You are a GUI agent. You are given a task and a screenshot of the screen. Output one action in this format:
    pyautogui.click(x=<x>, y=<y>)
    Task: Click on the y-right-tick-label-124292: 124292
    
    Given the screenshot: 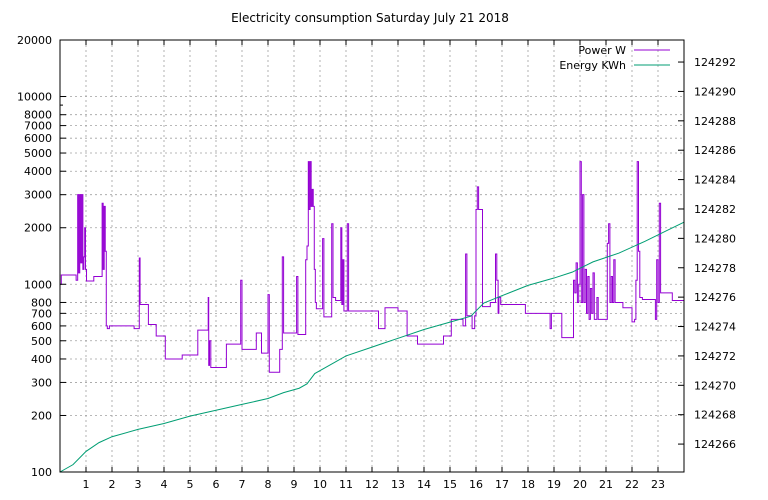 What is the action you would take?
    pyautogui.click(x=715, y=62)
    